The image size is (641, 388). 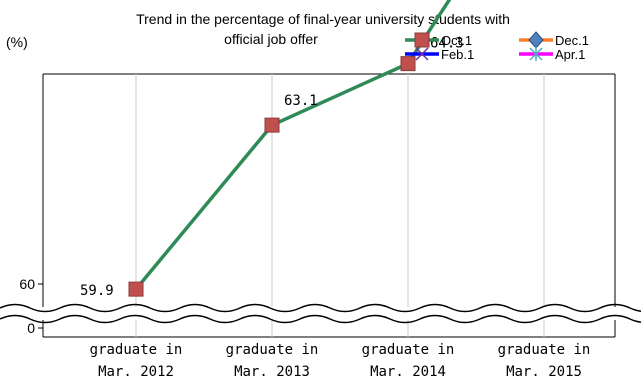 What do you see at coordinates (422, 40) in the screenshot?
I see `legend-item-oct1-swatch-marker` at bounding box center [422, 40].